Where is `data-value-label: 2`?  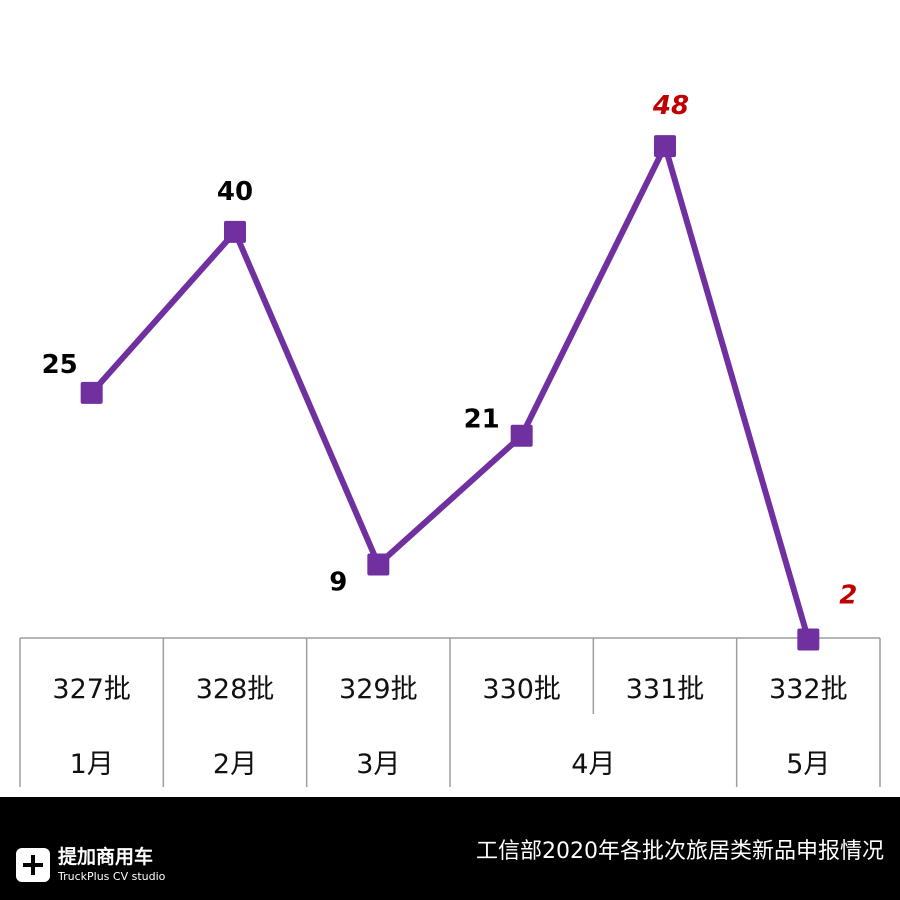
data-value-label: 2 is located at coordinates (848, 596).